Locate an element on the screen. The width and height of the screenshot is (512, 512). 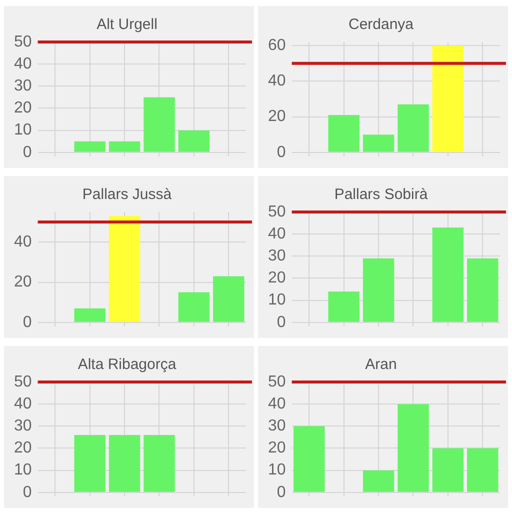
y-tick-label: 60 is located at coordinates (277, 45).